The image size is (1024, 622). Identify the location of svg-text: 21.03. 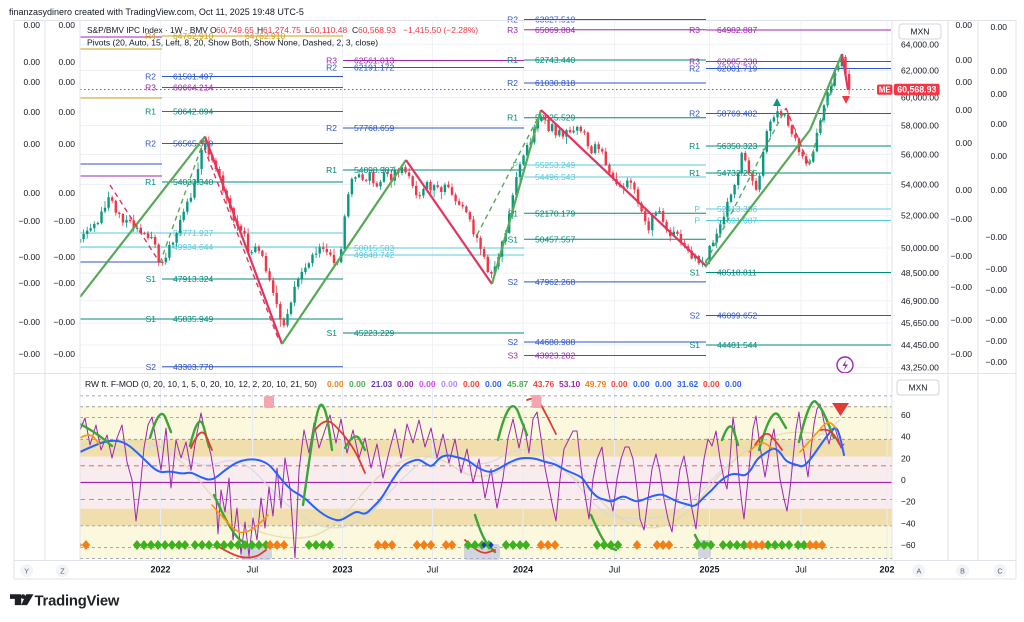
(382, 384).